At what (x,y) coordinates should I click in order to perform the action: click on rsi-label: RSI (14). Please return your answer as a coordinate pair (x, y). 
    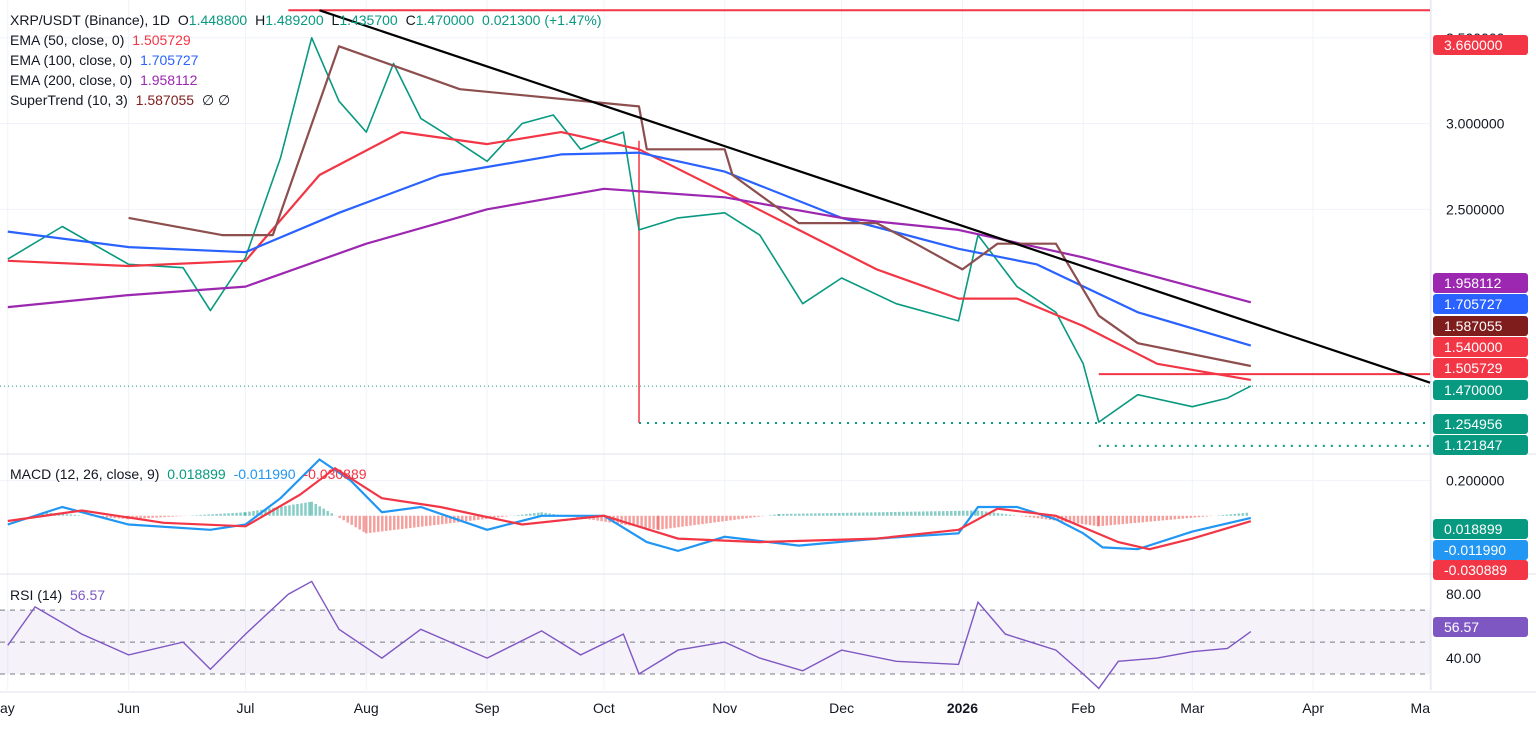
    Looking at the image, I should click on (36, 595).